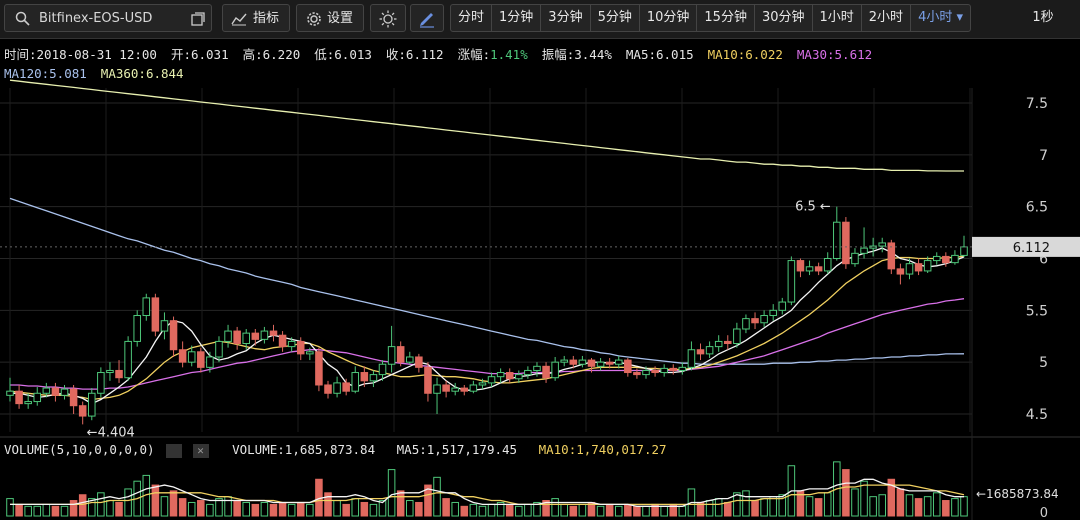 The width and height of the screenshot is (1080, 520). I want to click on refresh-interval: 1秒, so click(1043, 18).